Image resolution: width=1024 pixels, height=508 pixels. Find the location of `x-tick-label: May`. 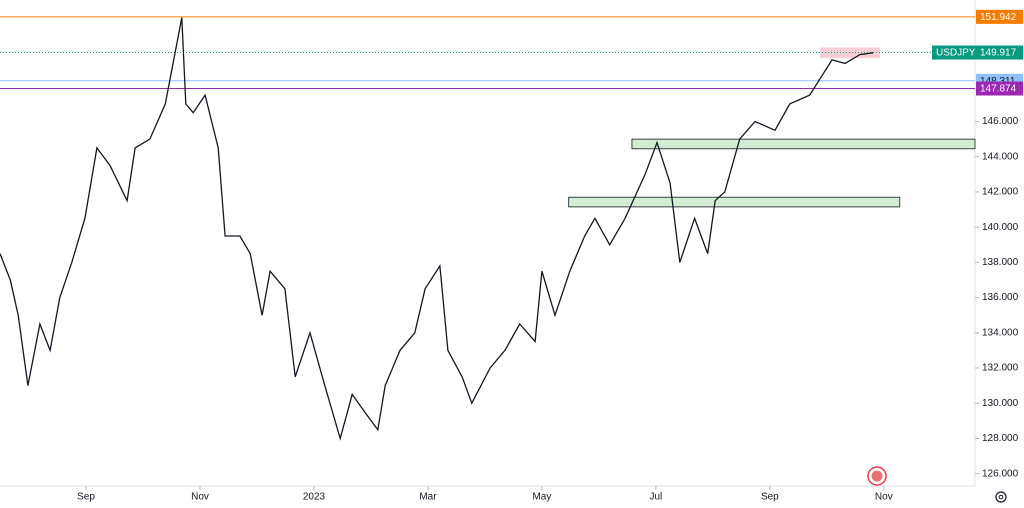

x-tick-label: May is located at coordinates (541, 497).